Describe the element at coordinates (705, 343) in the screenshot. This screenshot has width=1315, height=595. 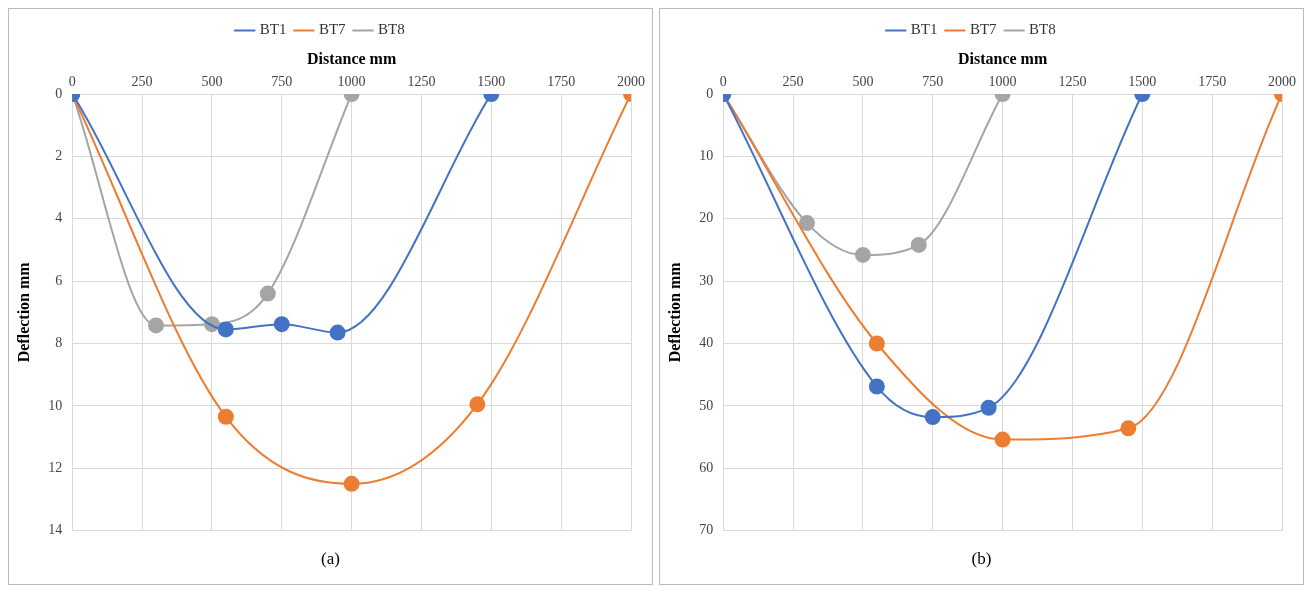
I see `y-tick-label: 40` at that location.